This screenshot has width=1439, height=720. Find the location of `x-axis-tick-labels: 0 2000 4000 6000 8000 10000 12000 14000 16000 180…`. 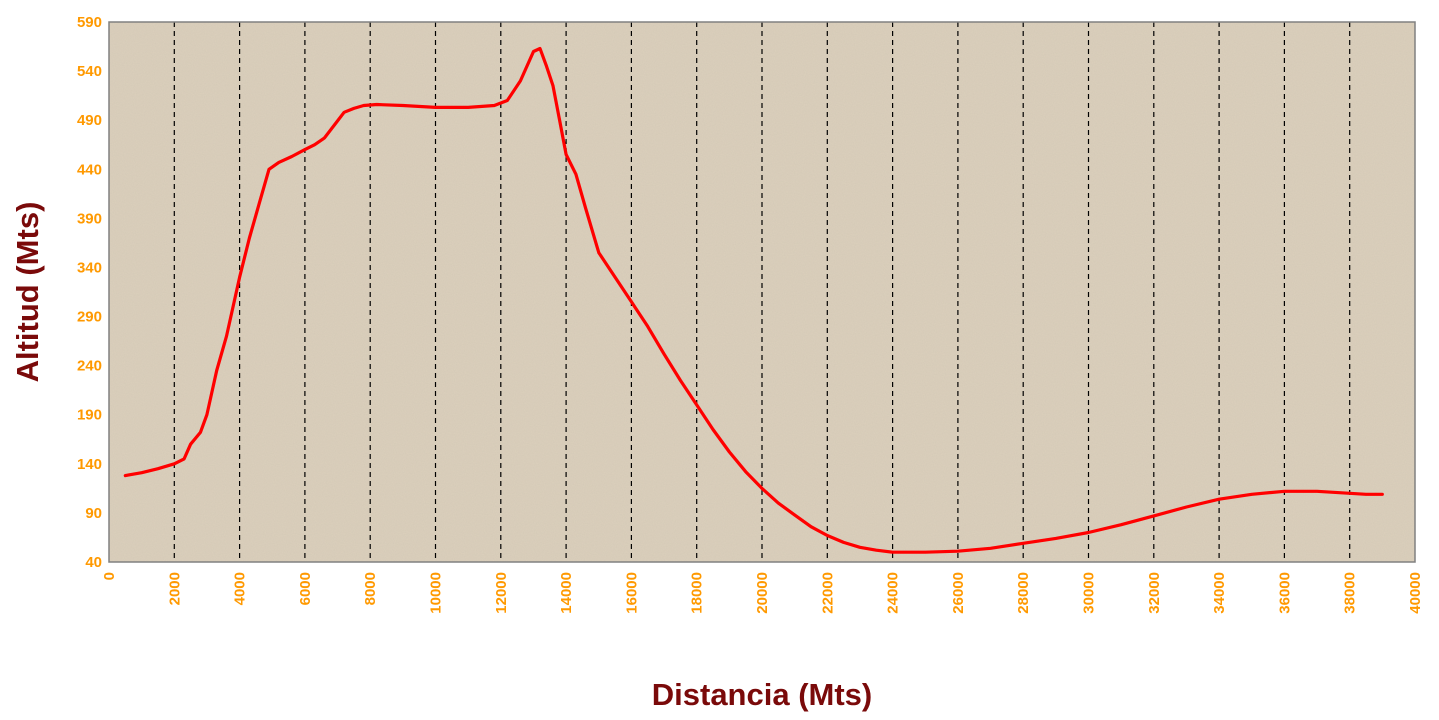

x-axis-tick-labels: 0 2000 4000 6000 8000 10000 12000 14000 16000 180… is located at coordinates (762, 593).